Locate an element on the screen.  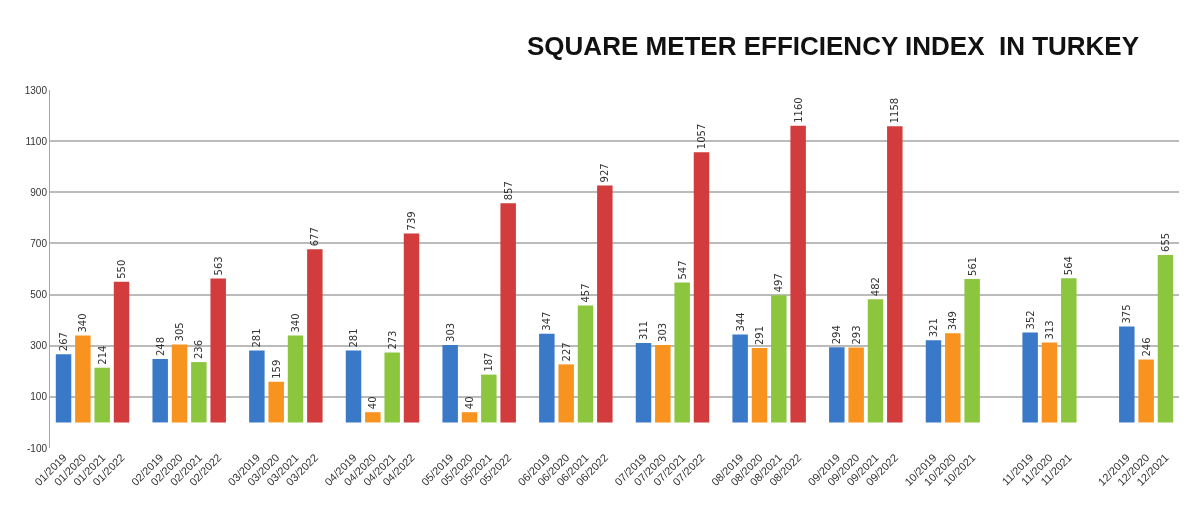
data-label: 457 is located at coordinates (585, 293).